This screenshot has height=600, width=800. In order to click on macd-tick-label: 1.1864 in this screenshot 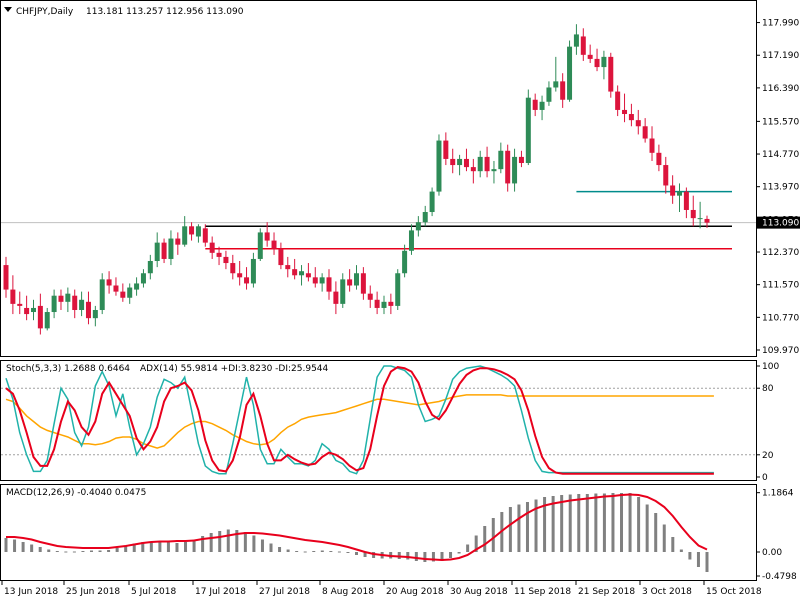, I will do `click(778, 494)`.